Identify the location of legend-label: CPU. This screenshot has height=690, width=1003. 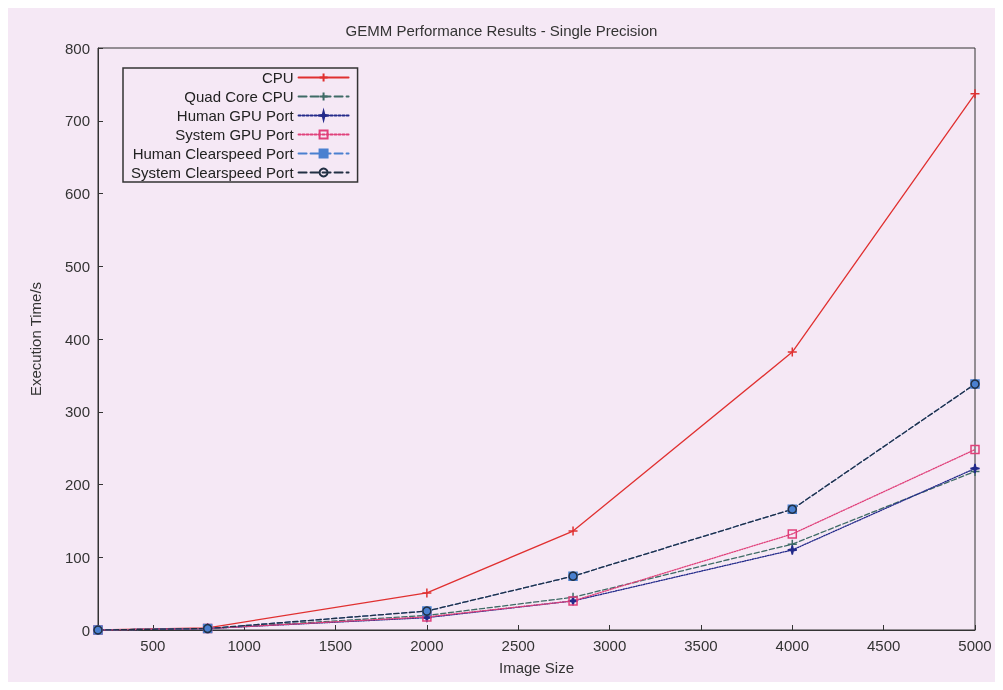
(277, 77).